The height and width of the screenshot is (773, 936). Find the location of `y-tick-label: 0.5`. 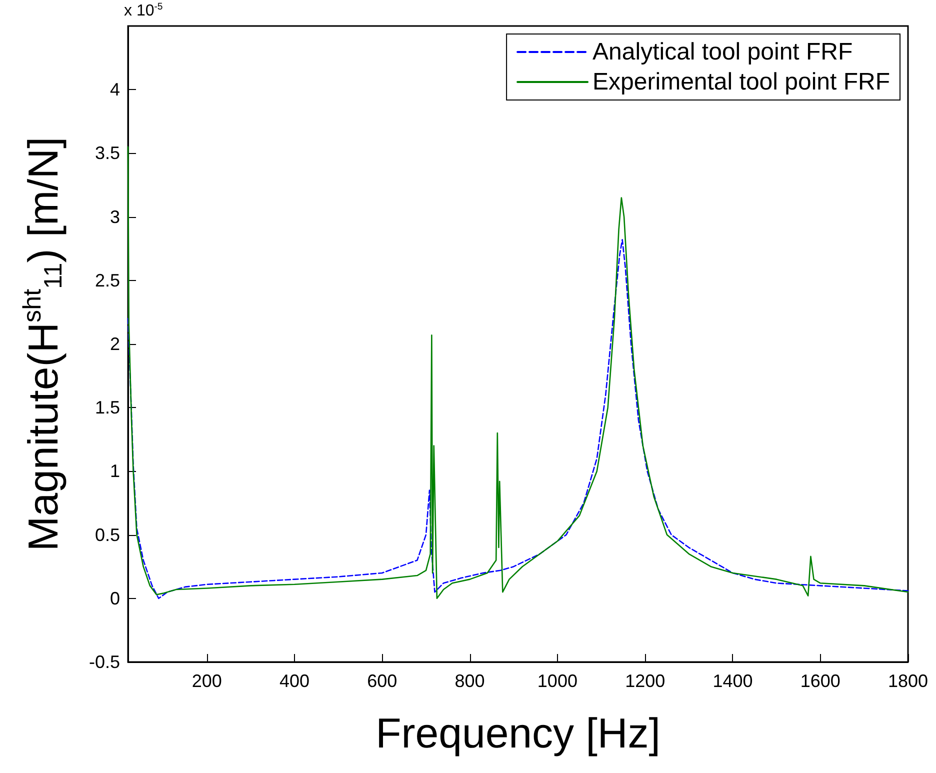

y-tick-label: 0.5 is located at coordinates (107, 534).